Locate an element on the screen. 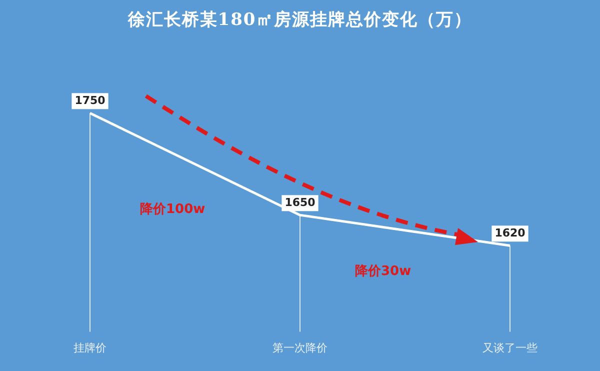 The height and width of the screenshot is (371, 600). x-tick-label: 挂牌价 is located at coordinates (90, 347).